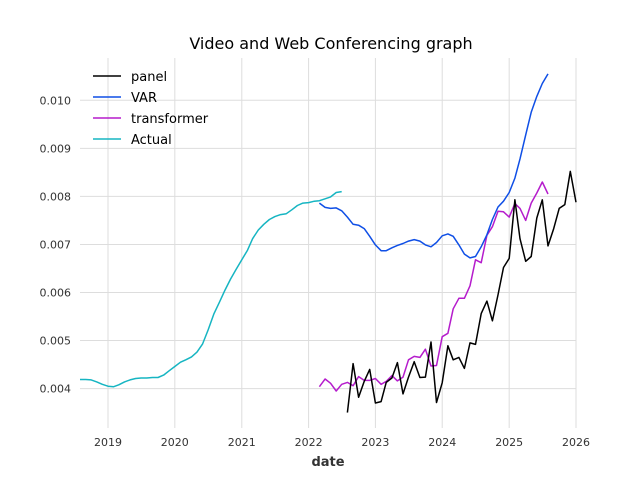 The width and height of the screenshot is (640, 480). Describe the element at coordinates (327, 462) in the screenshot. I see `x-axis-label: date` at that location.